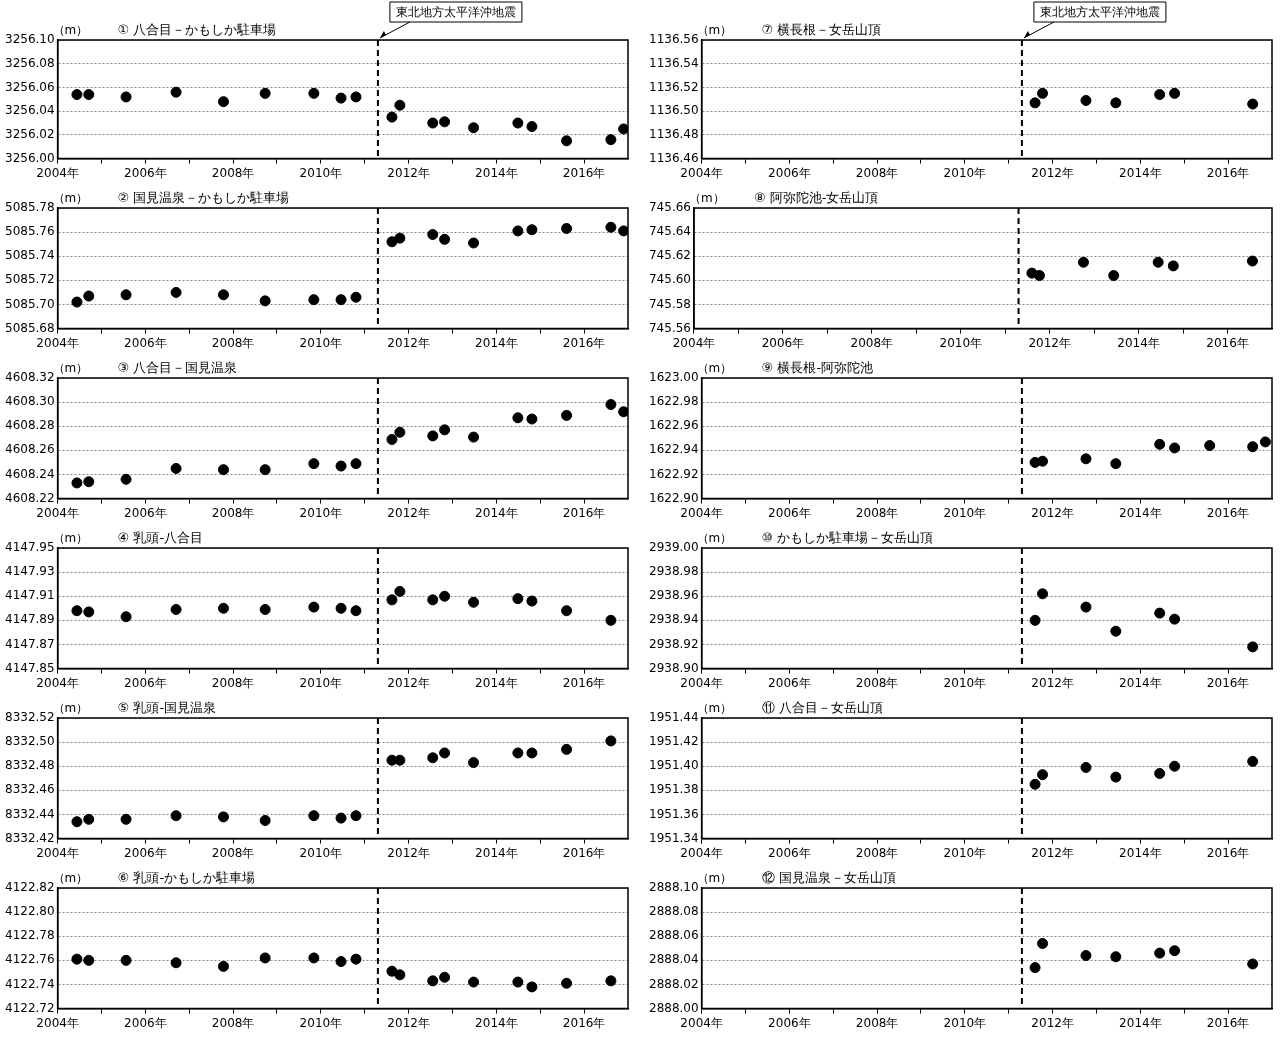 The width and height of the screenshot is (1287, 1046). What do you see at coordinates (674, 401) in the screenshot?
I see `y-tick-label: 1622.98` at bounding box center [674, 401].